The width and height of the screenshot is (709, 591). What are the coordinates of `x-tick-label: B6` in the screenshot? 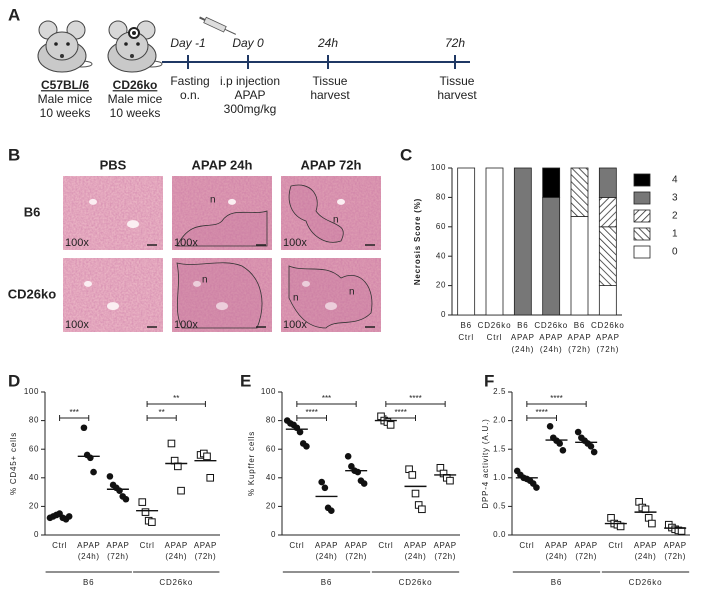 It's located at (579, 325).